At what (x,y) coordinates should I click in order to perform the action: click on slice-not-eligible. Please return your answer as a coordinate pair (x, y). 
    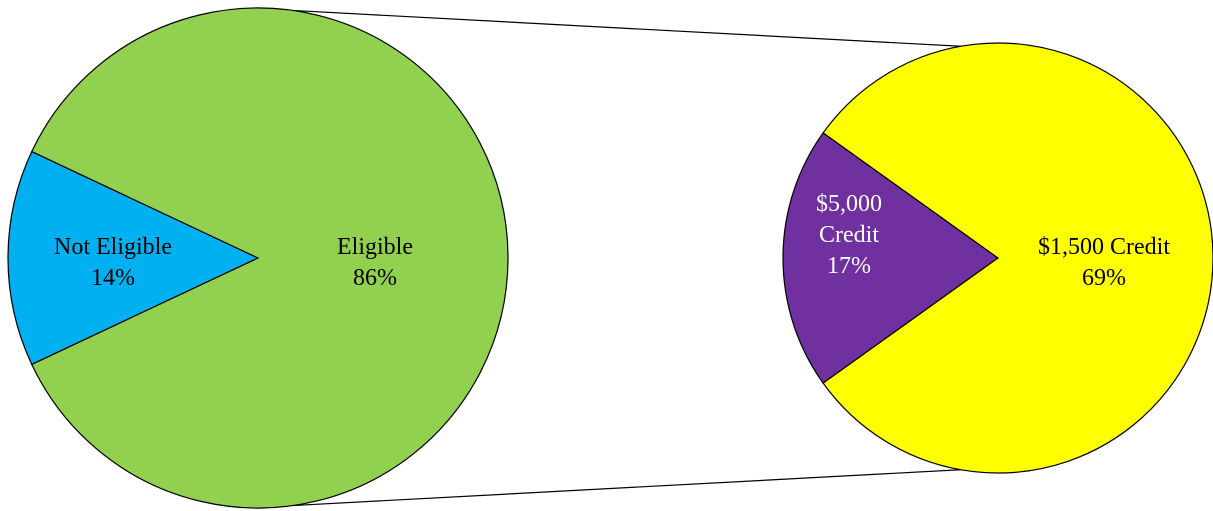
    Looking at the image, I should click on (133, 258).